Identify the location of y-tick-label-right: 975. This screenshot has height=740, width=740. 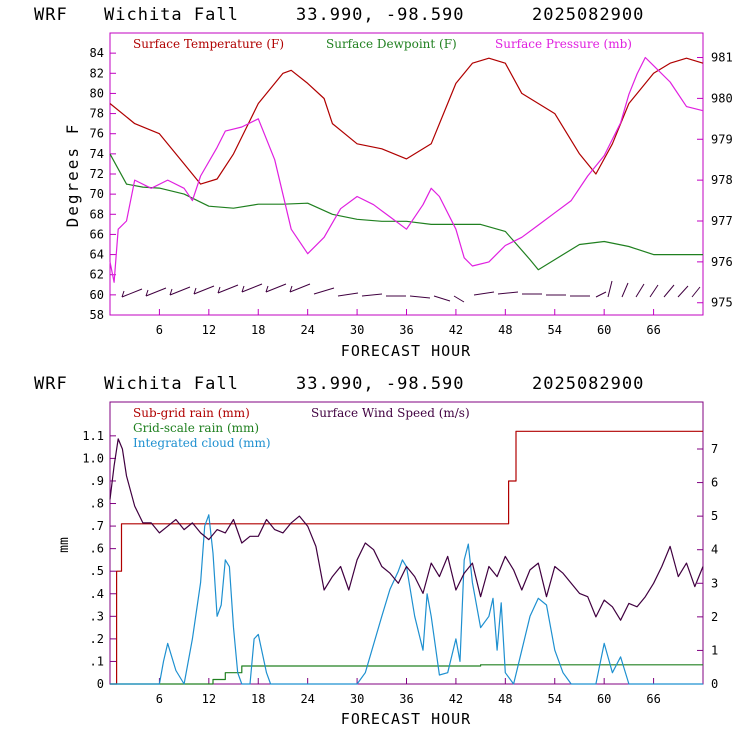
(722, 303).